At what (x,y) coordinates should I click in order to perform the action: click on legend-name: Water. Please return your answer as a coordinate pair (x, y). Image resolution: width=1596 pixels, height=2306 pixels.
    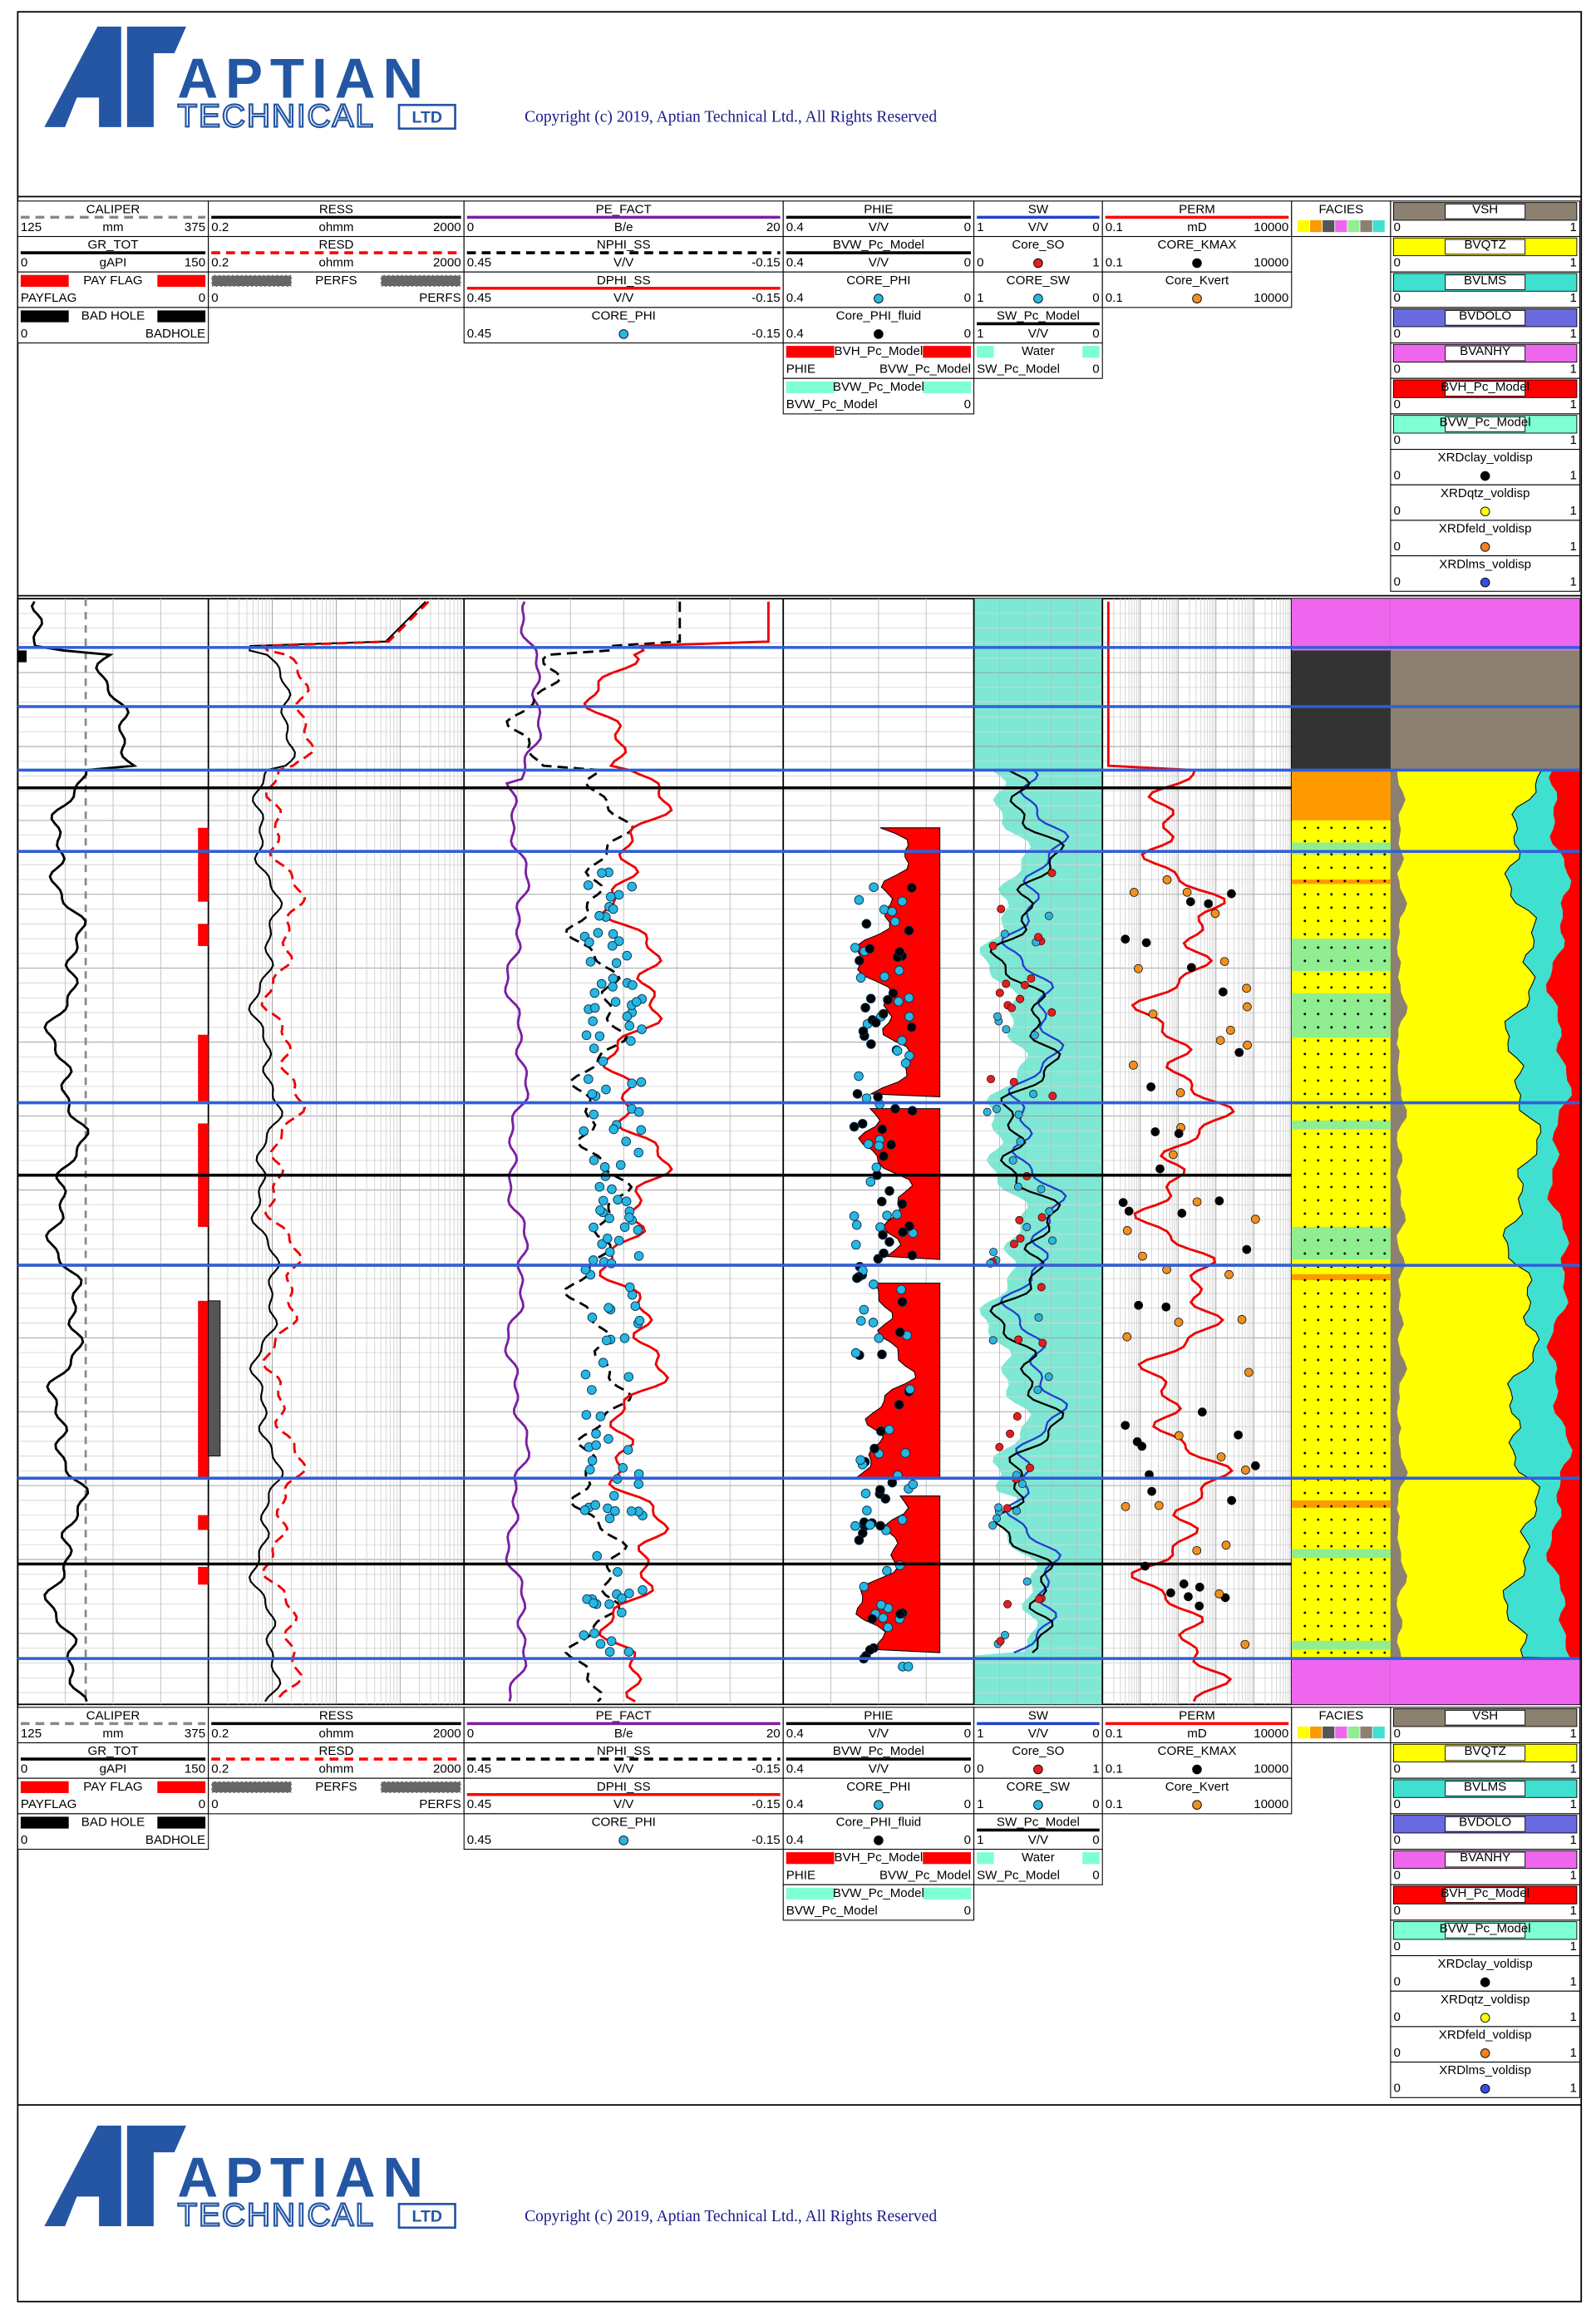
    Looking at the image, I should click on (1038, 351).